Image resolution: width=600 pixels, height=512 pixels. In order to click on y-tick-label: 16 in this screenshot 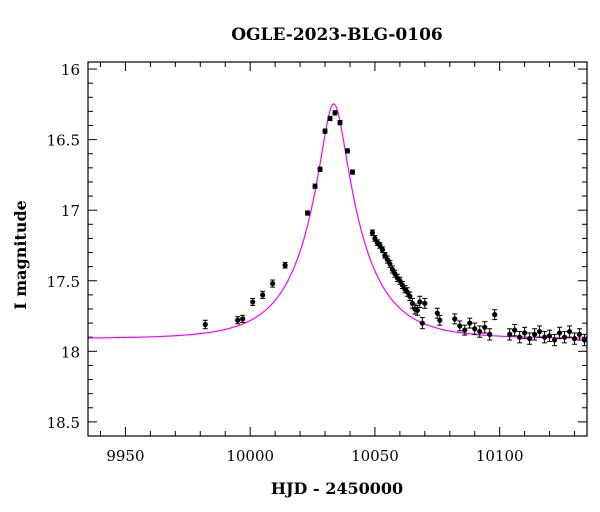, I will do `click(70, 70)`.